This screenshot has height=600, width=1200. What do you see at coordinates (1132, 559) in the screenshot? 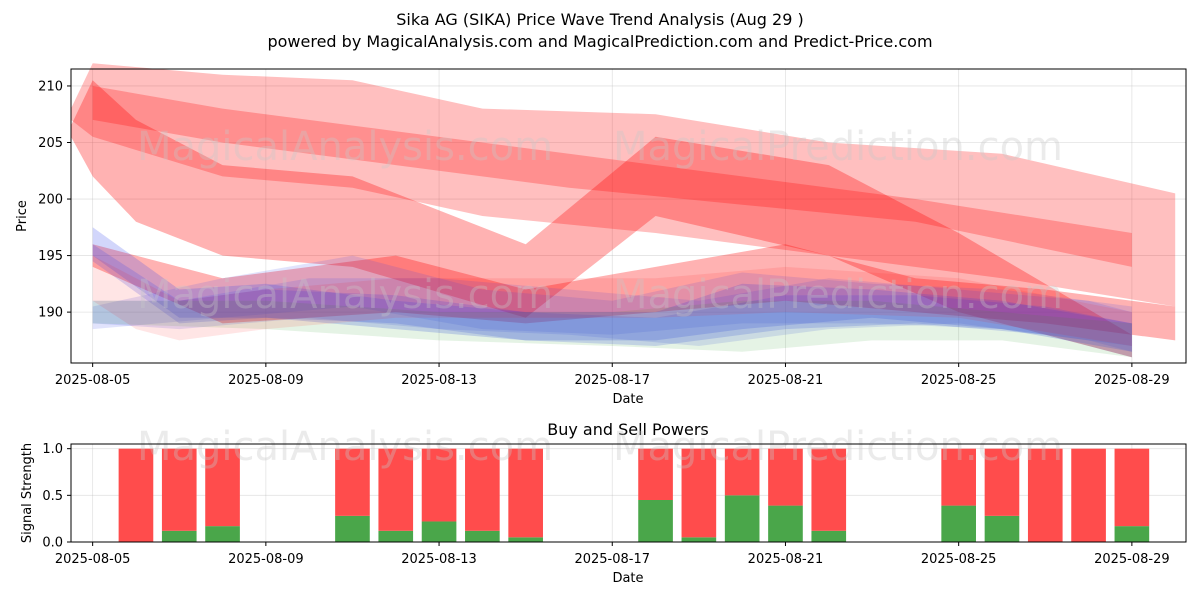
I see `power-xtick-label-2025-08-29: 2025-08-29` at bounding box center [1132, 559].